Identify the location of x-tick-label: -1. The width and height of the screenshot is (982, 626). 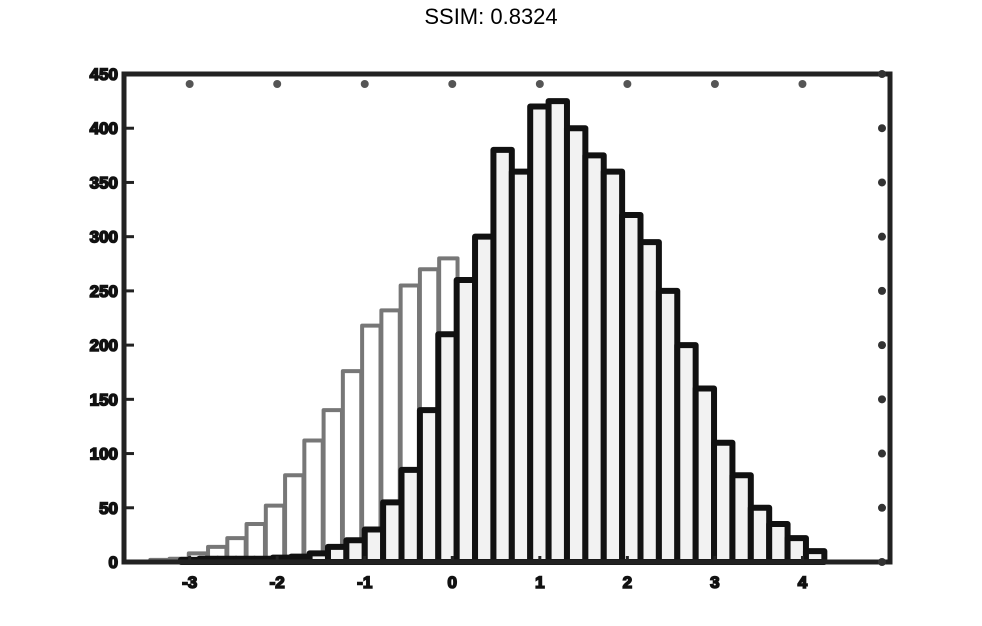
(364, 582).